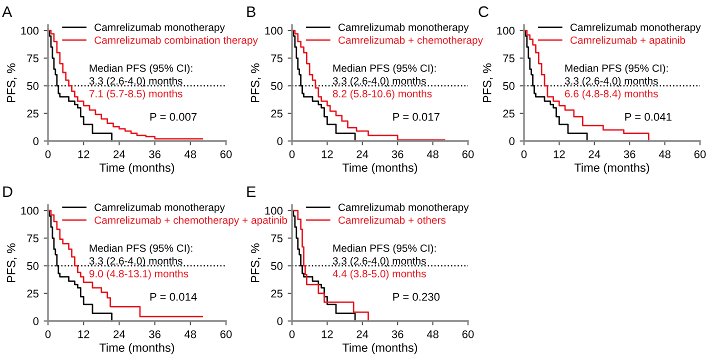  I want to click on annotation: P = 0.017, so click(416, 116).